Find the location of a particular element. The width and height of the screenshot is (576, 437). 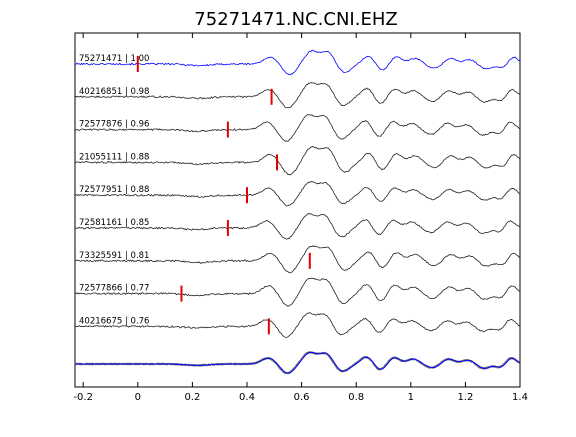

stacked-waveforms is located at coordinates (297, 362).